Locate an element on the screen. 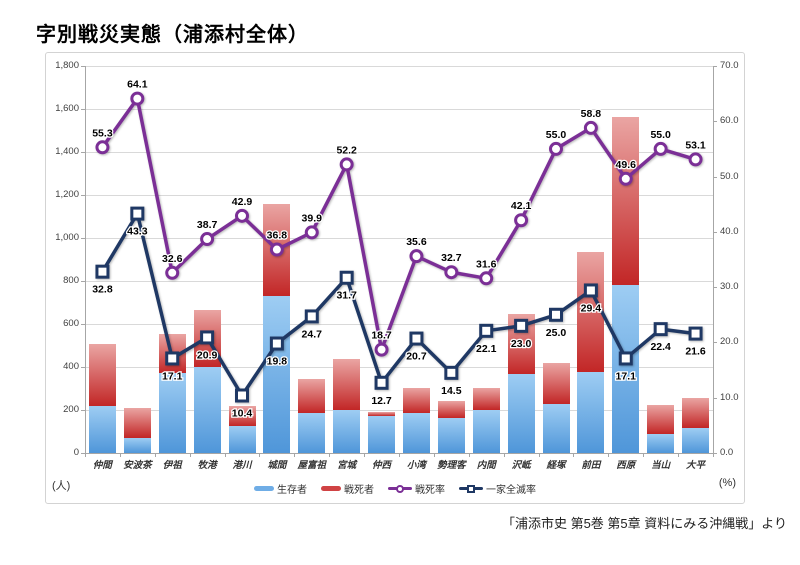  category-label: 安波茶 is located at coordinates (137, 465).